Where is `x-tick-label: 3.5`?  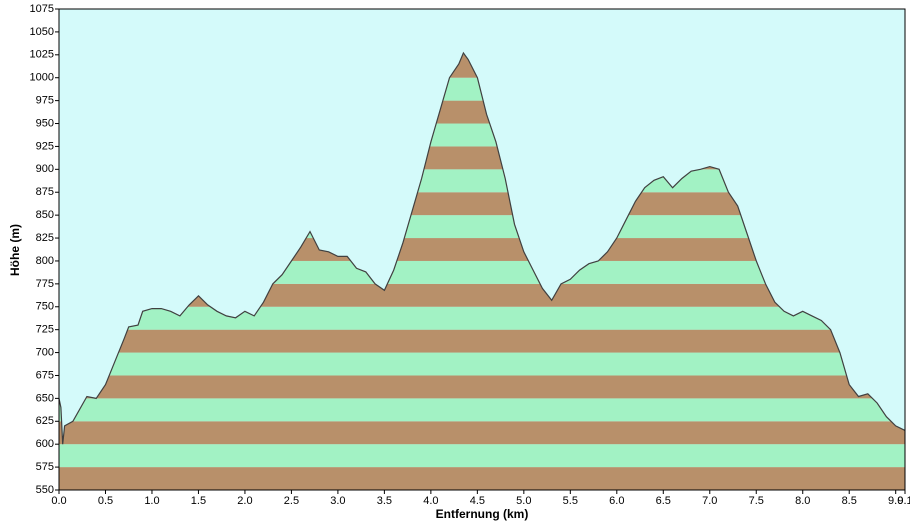 x-tick-label: 3.5 is located at coordinates (384, 501).